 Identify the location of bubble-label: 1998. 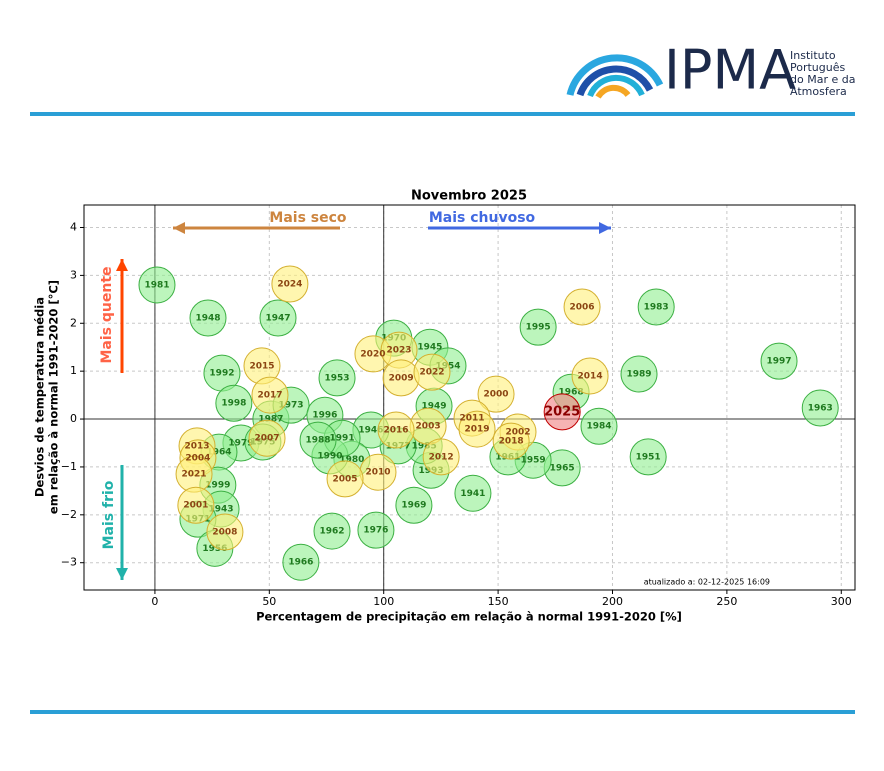
(233, 404).